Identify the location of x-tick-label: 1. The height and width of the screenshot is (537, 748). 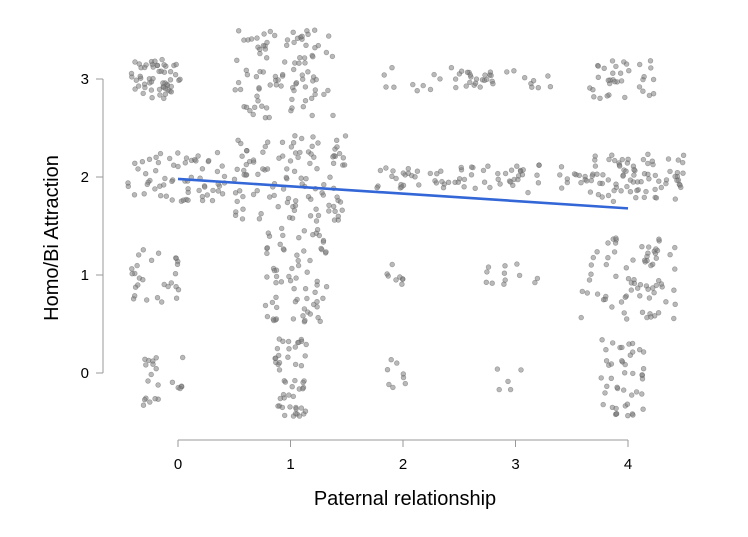
(290, 464).